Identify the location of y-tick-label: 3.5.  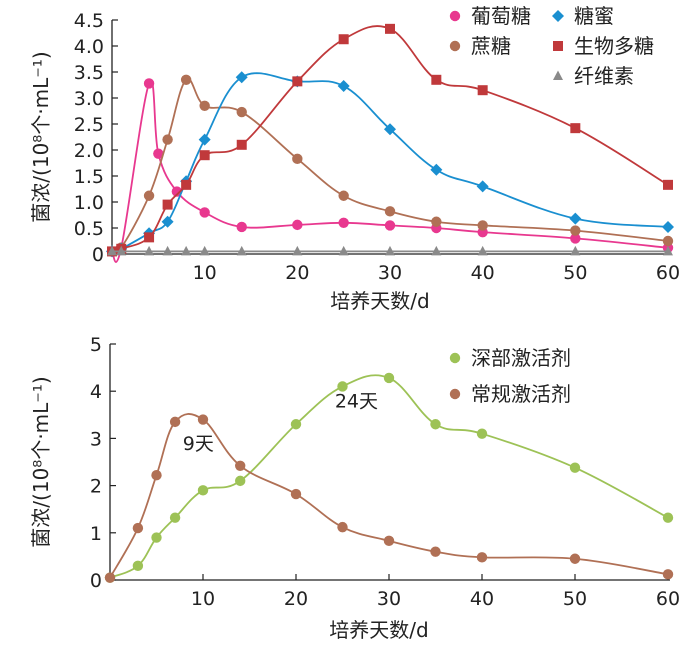
(89, 73).